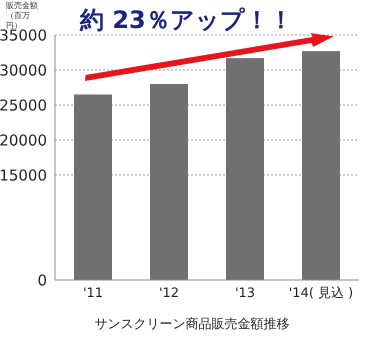 The width and height of the screenshot is (384, 341). Describe the element at coordinates (321, 294) in the screenshot. I see `x-tick-label: '14( 見込 )` at that location.